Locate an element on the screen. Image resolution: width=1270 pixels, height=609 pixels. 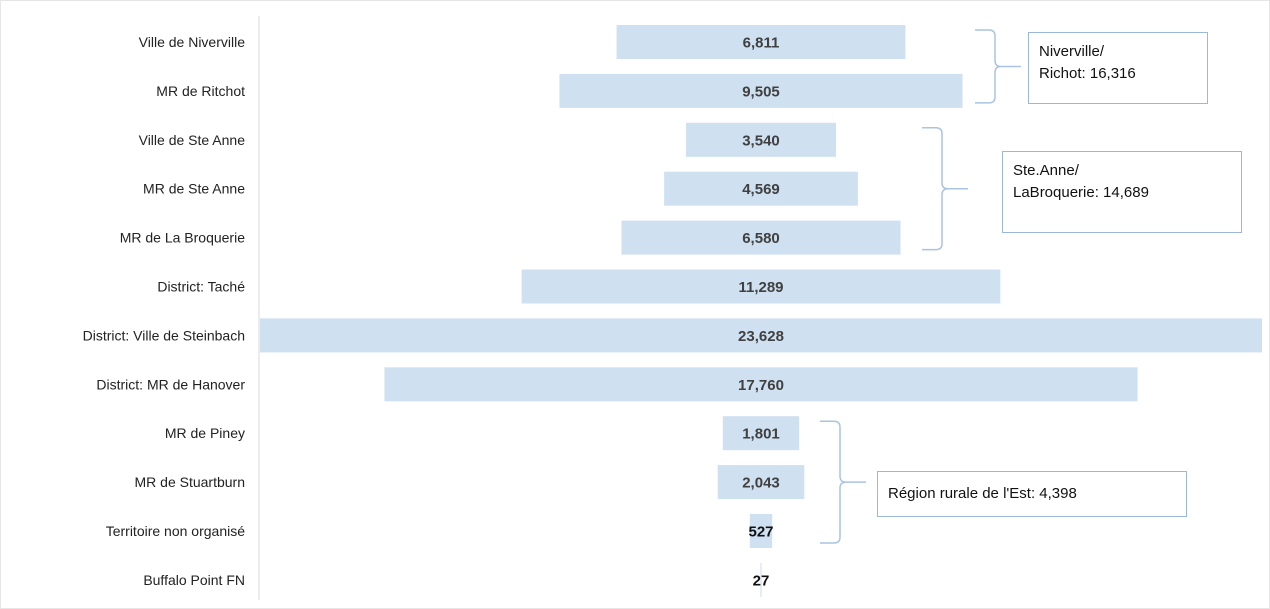
value-label: 2,043 is located at coordinates (761, 483).